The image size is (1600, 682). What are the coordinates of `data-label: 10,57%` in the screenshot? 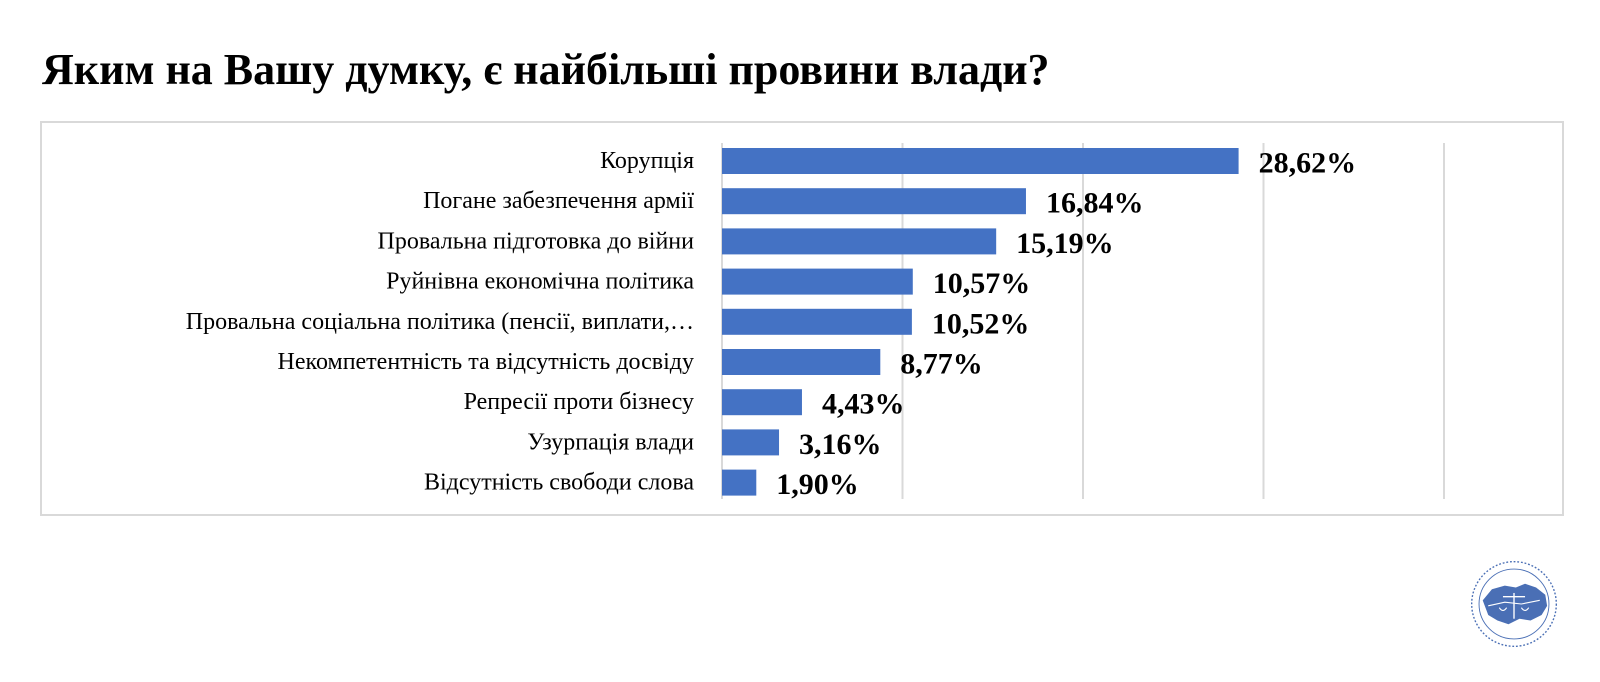 It's located at (982, 283).